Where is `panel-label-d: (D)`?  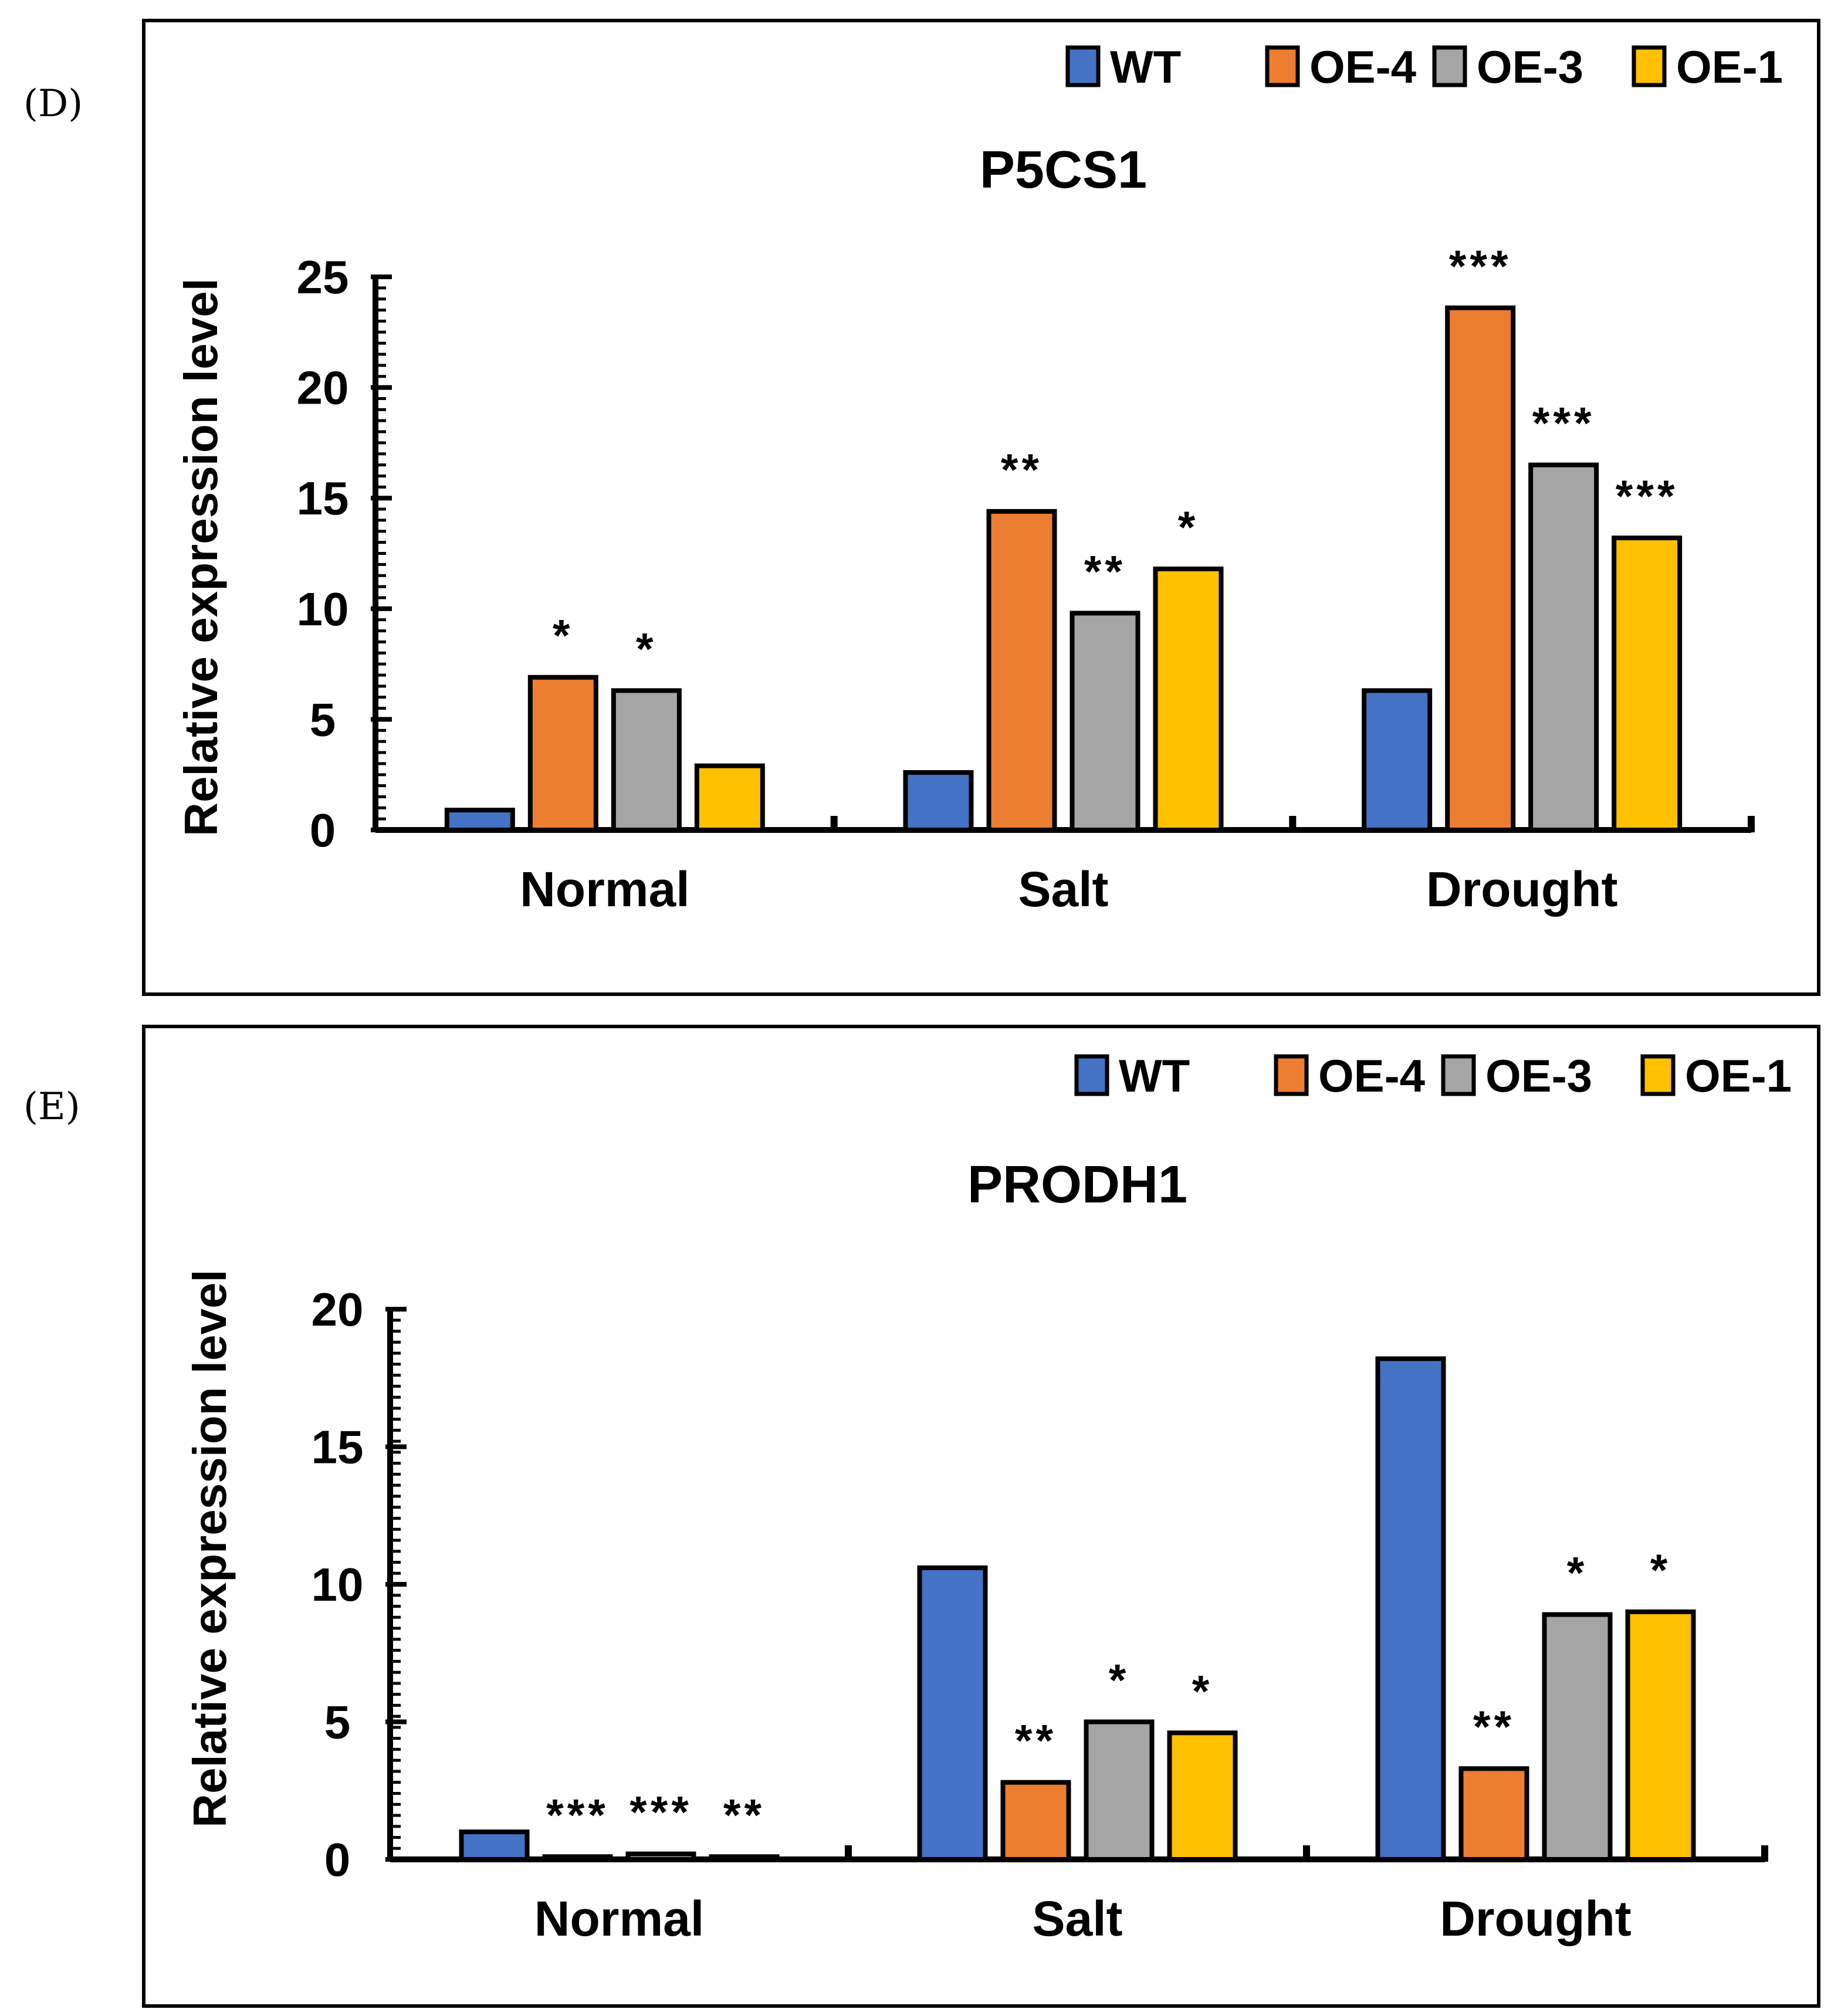 panel-label-d: (D) is located at coordinates (53, 104).